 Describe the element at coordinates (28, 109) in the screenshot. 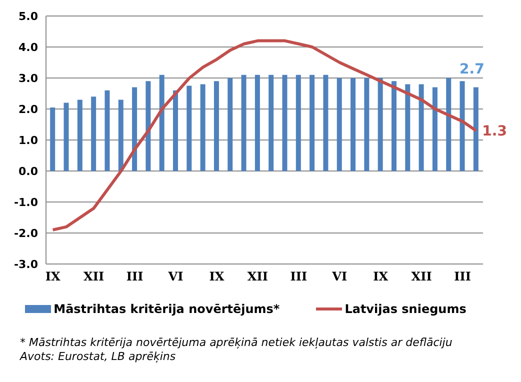

I see `y-tick-label: 2.0` at that location.